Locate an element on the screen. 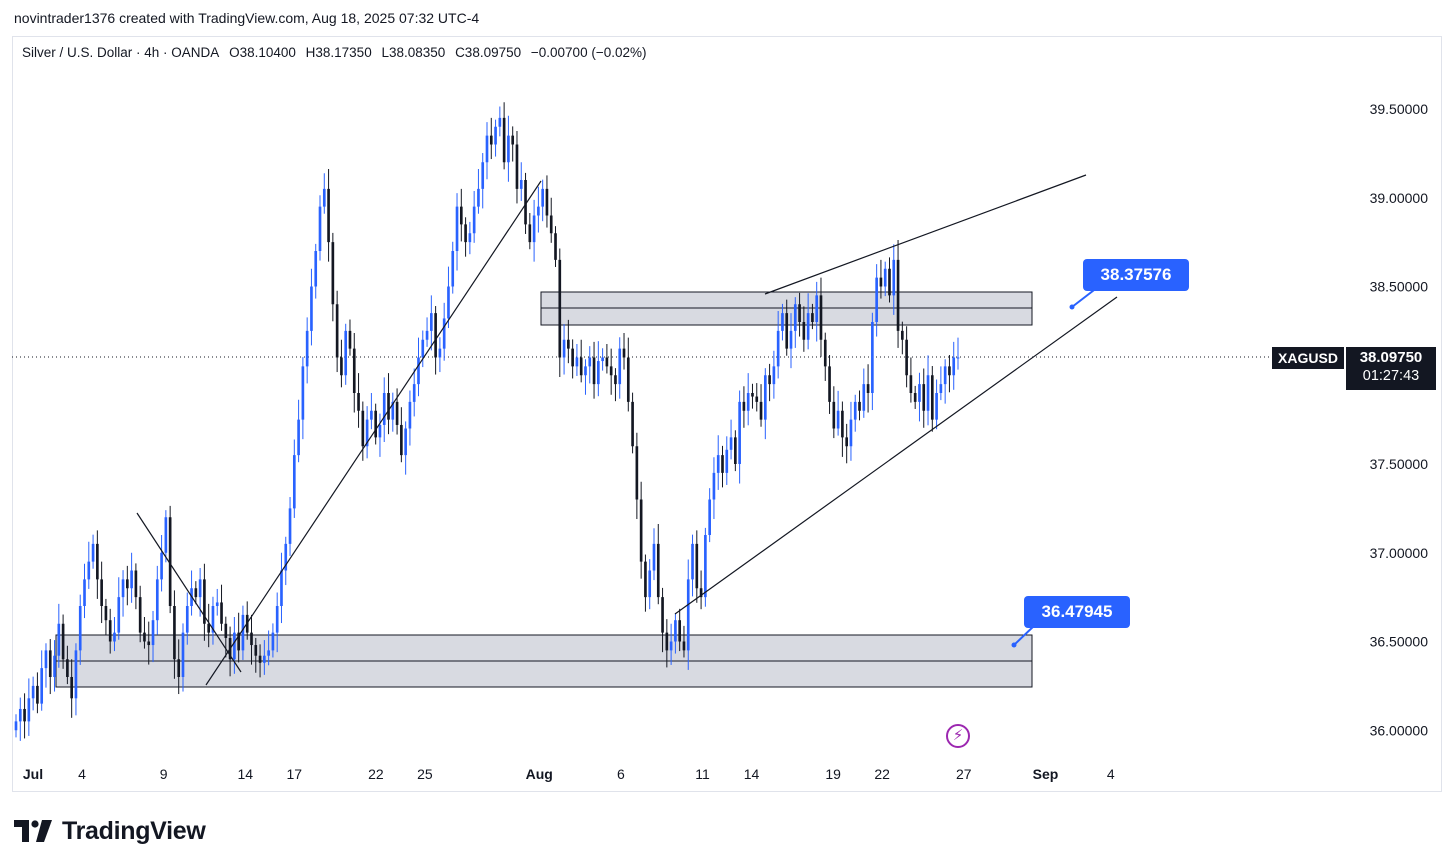 The image size is (1454, 868). trendline-uptrend-july is located at coordinates (373, 433).